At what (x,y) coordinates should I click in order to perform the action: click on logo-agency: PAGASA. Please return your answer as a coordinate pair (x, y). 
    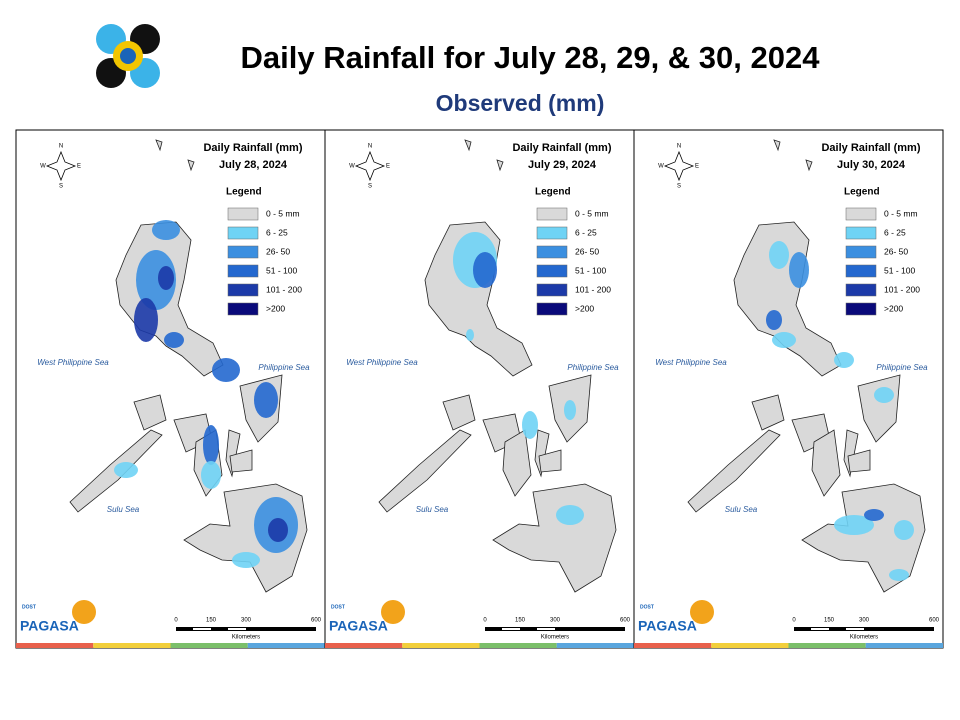
    Looking at the image, I should click on (667, 626).